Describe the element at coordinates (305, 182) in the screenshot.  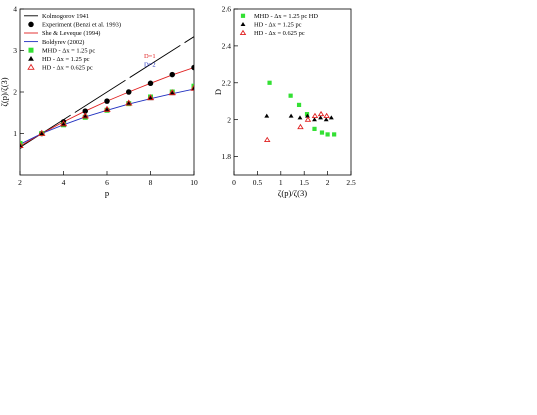
I see `x-tick-label: 1.5` at that location.